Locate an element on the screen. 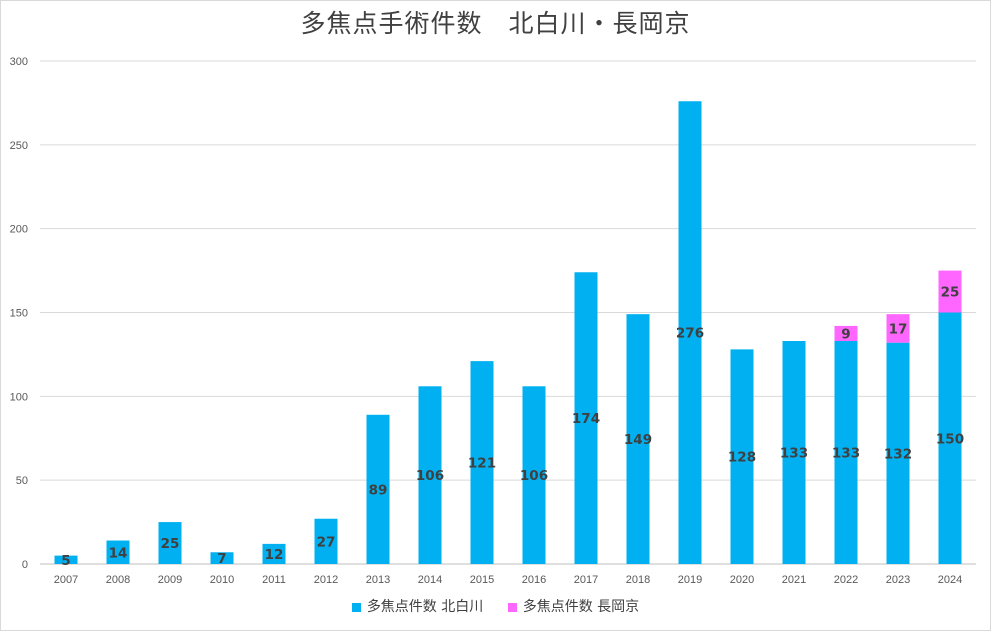 This screenshot has width=991, height=631. bar-nagaokakyo-2022 is located at coordinates (846, 333).